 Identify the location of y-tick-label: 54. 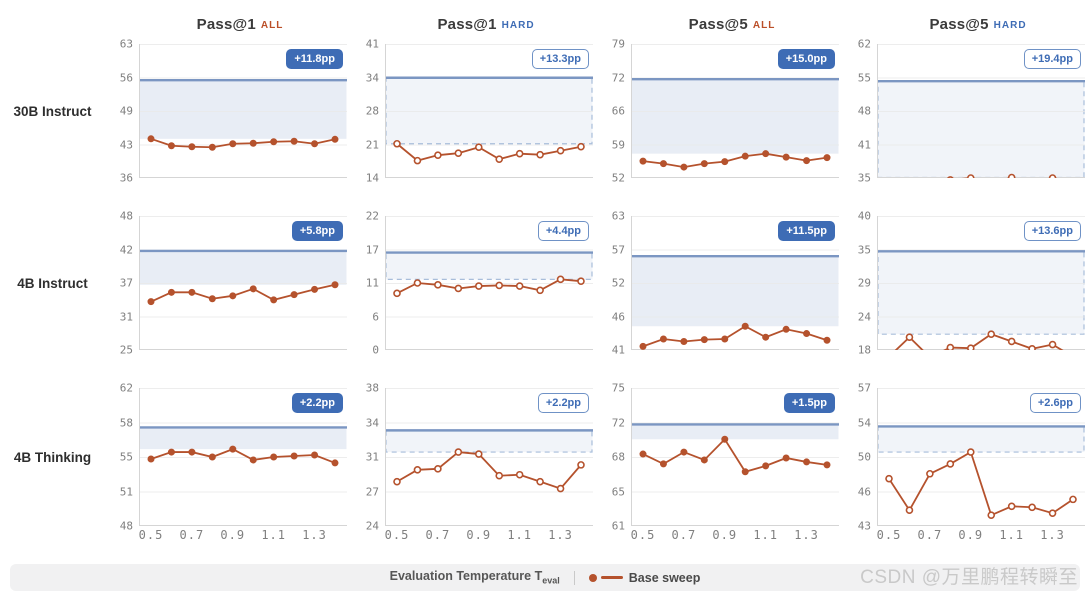
(864, 422).